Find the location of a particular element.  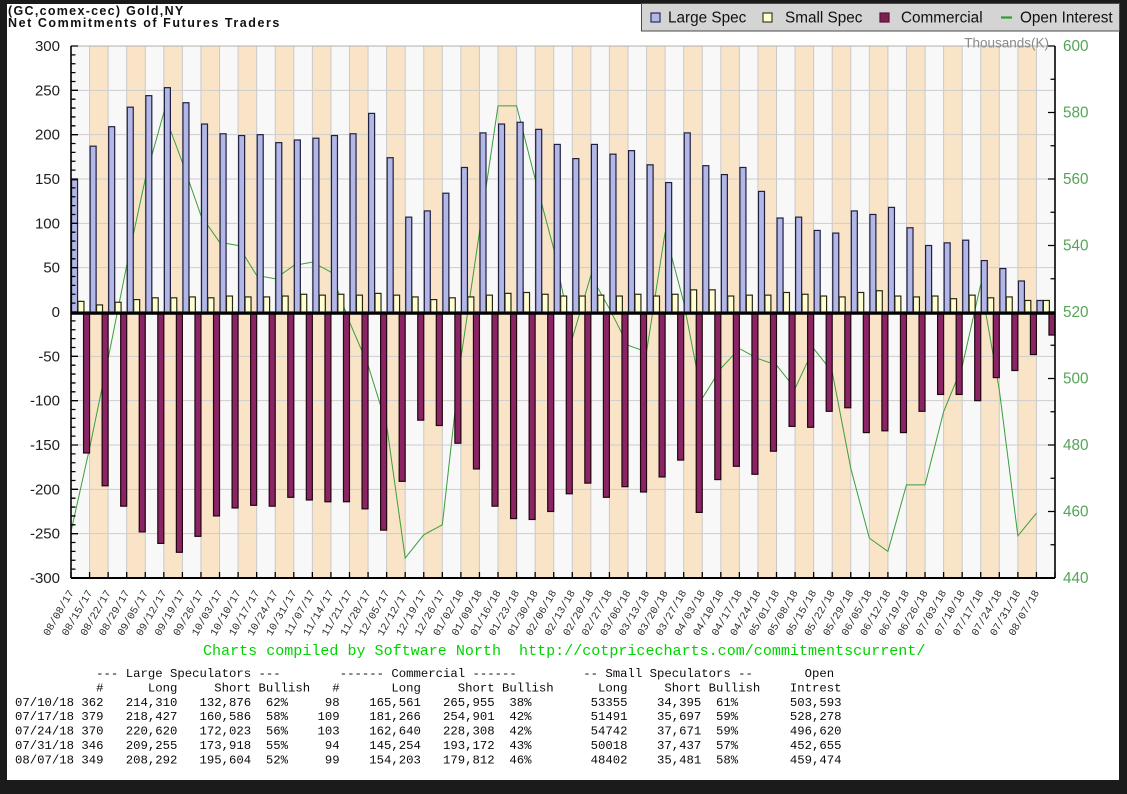

svg-text:Net Commitments of Futures Tra: Net Commitments of Futures Traders is located at coordinates (144, 23).